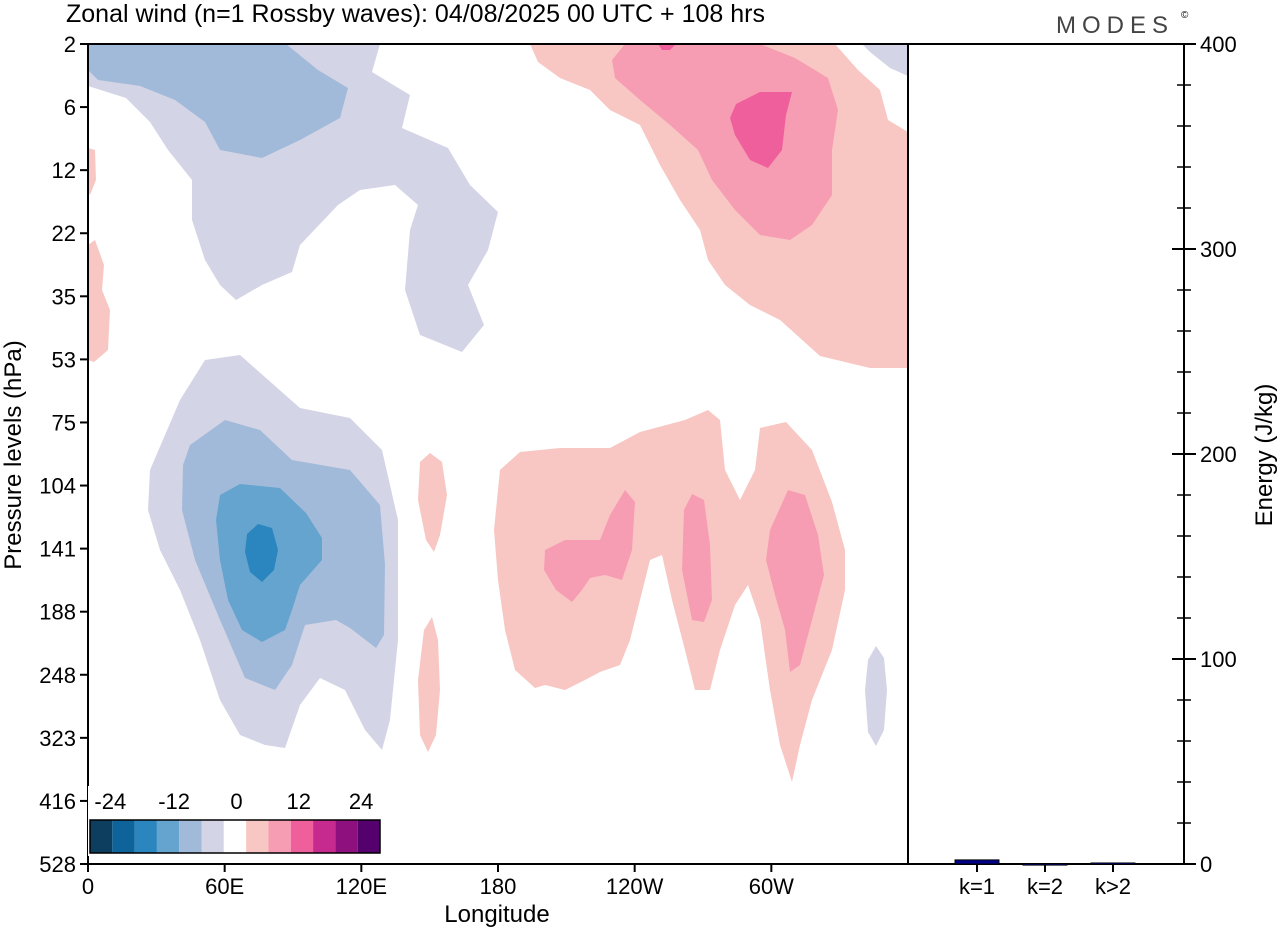  What do you see at coordinates (63, 454) in the screenshot?
I see `y-axis-ticks: 2 6 12 22 35 53 75 104 141 188 248 323 416 528` at bounding box center [63, 454].